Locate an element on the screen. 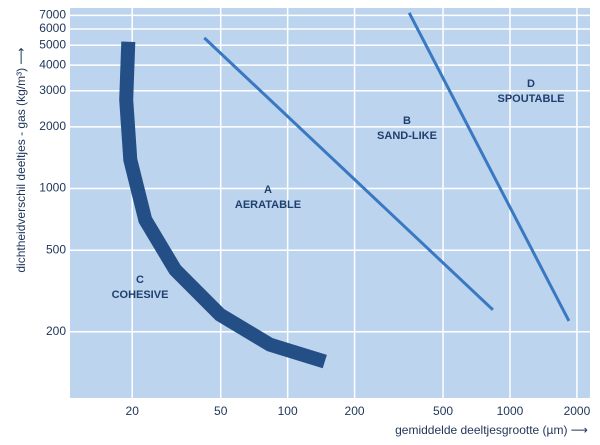  y-tick-label: 200 is located at coordinates (56, 331).